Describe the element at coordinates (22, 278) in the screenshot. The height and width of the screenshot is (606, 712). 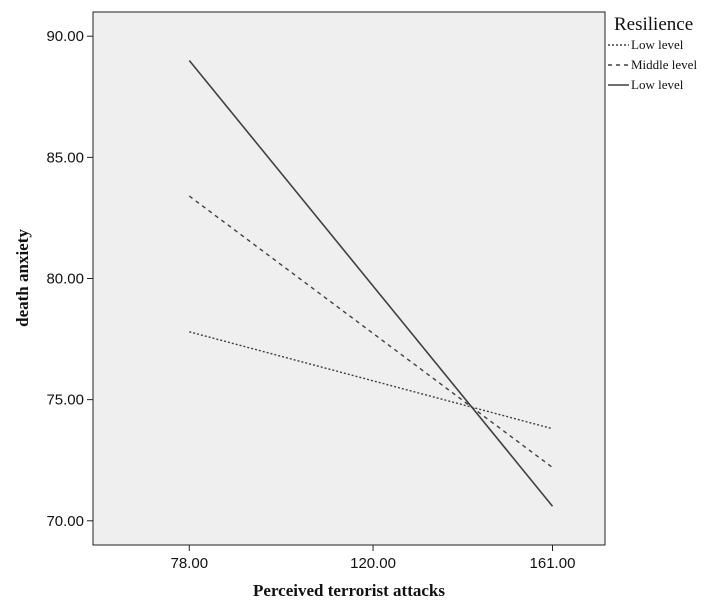
I see `y-axis-title: death anxiety` at that location.